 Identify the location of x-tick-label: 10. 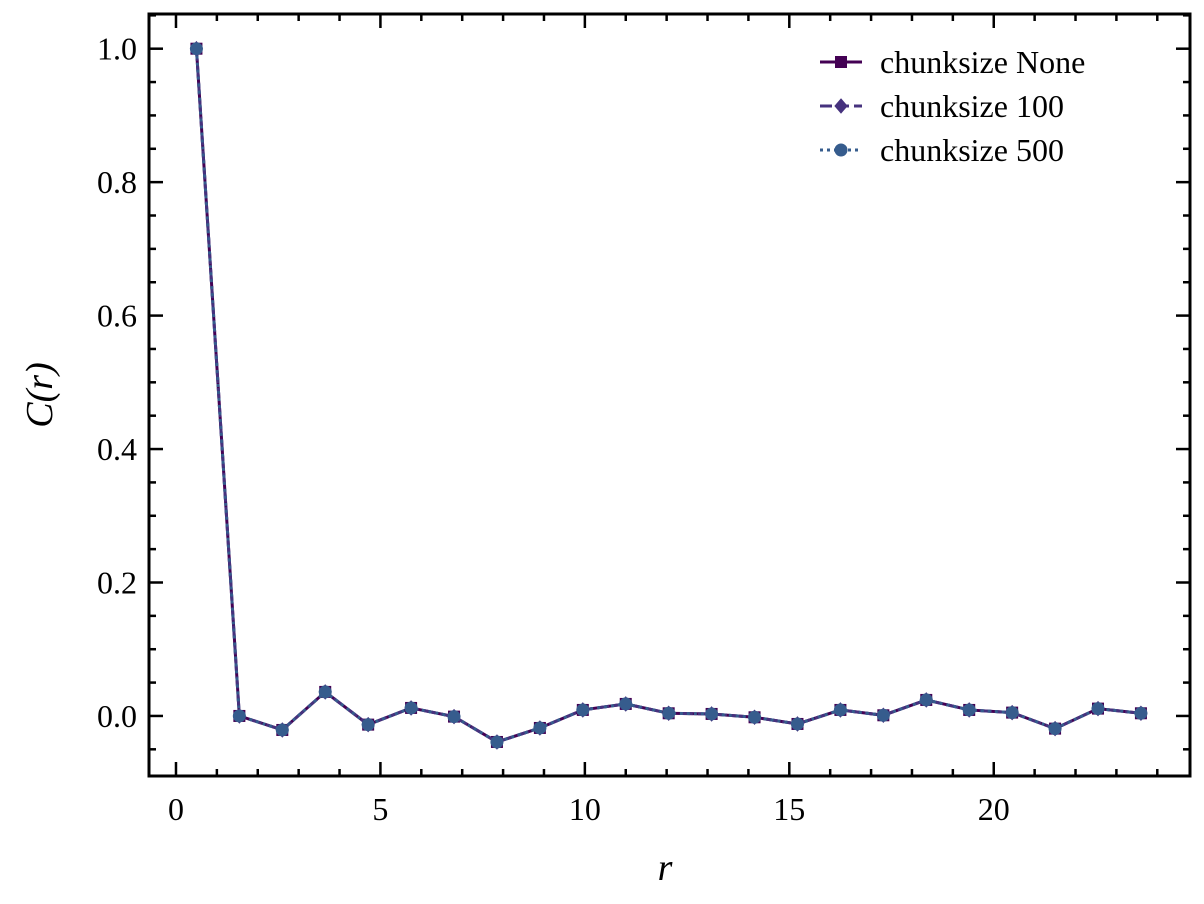
(585, 809).